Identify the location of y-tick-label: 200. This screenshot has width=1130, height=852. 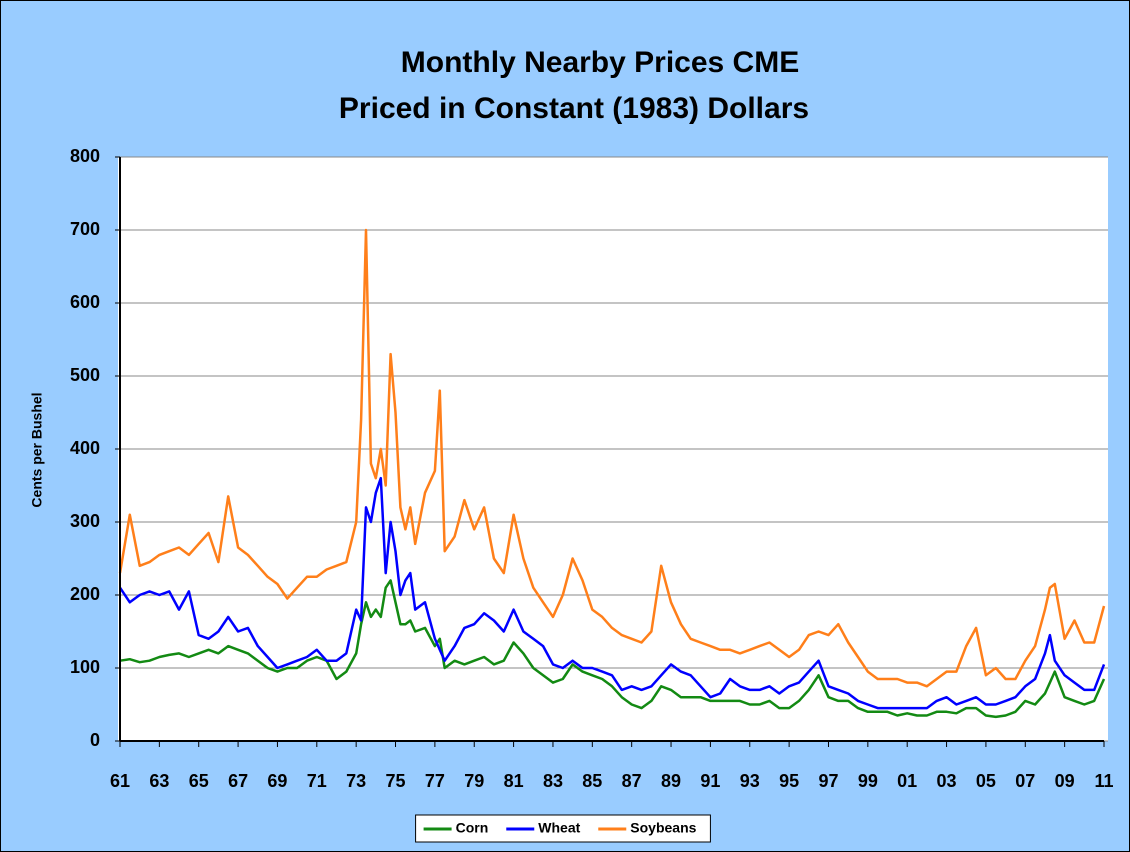
(85, 594).